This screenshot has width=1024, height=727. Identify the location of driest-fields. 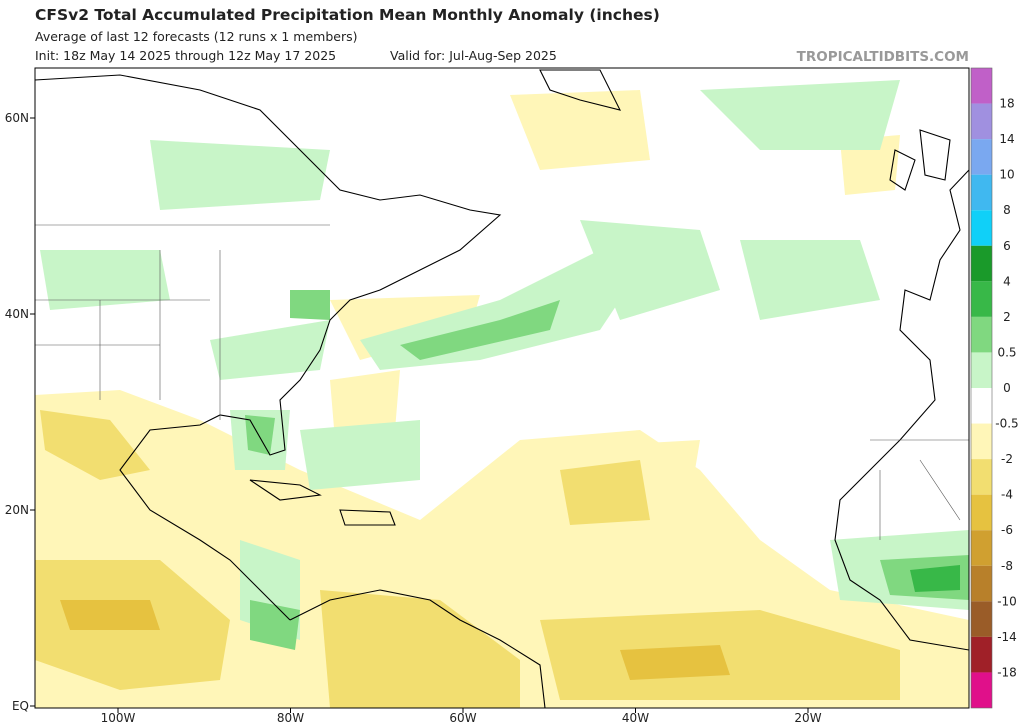
(395, 640).